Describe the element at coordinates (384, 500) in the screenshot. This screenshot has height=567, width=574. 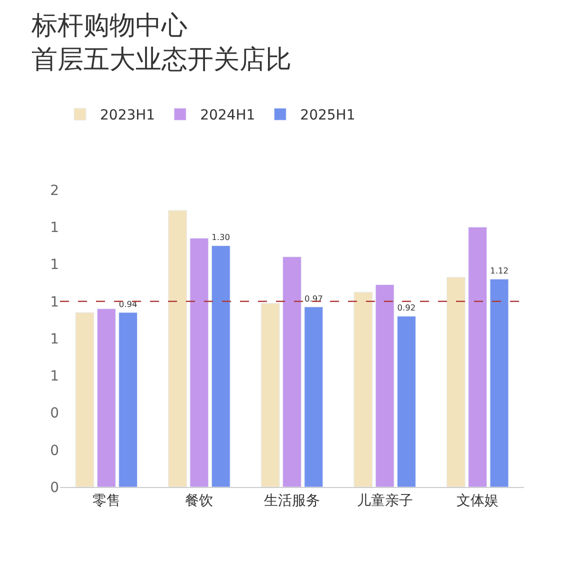
I see `x-tick-label: 儿童亲子` at that location.